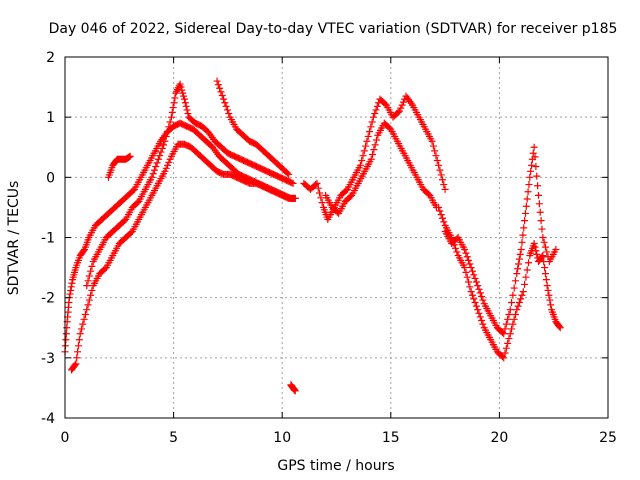 This screenshot has height=480, width=640. I want to click on x-tick-label: 15, so click(391, 438).